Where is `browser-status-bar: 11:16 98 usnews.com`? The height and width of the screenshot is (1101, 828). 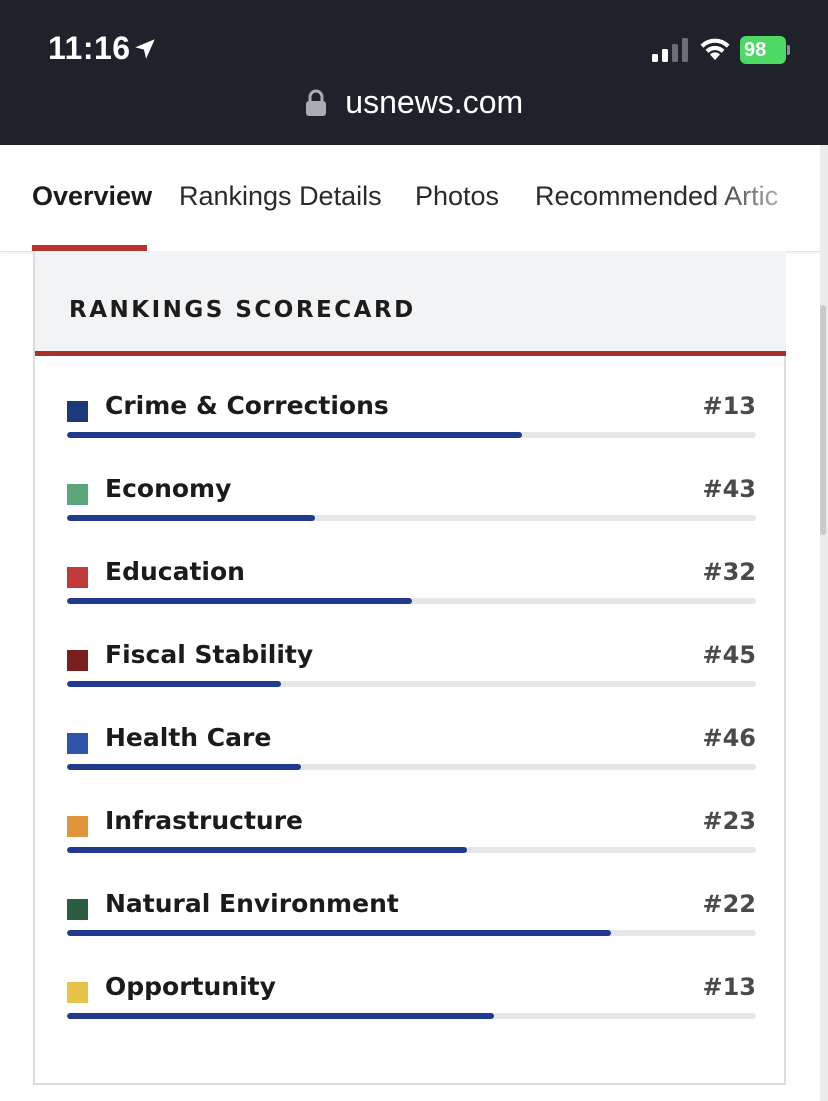 browser-status-bar: 11:16 98 usnews.com is located at coordinates (414, 72).